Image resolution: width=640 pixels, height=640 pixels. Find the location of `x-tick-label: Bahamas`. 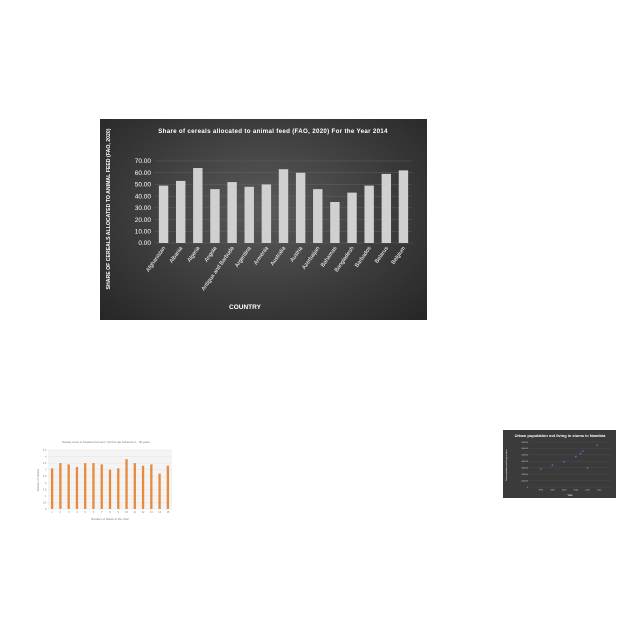

x-tick-label: Bahamas is located at coordinates (329, 257).